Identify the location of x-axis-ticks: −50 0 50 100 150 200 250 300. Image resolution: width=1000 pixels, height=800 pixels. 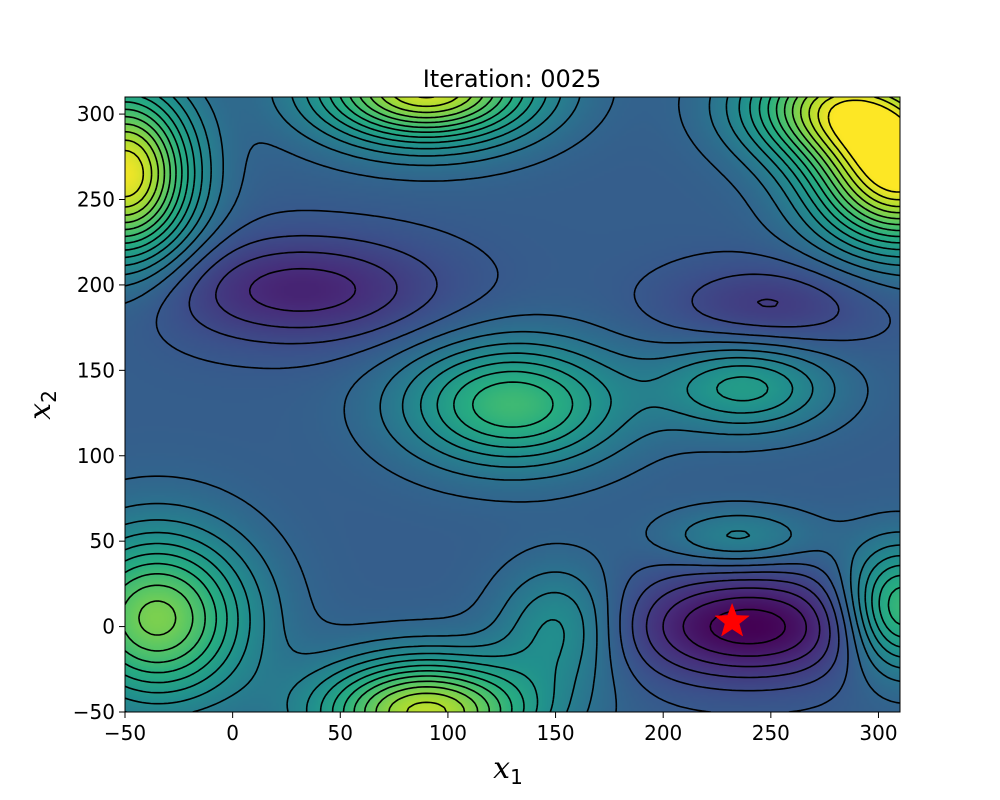
(501, 728).